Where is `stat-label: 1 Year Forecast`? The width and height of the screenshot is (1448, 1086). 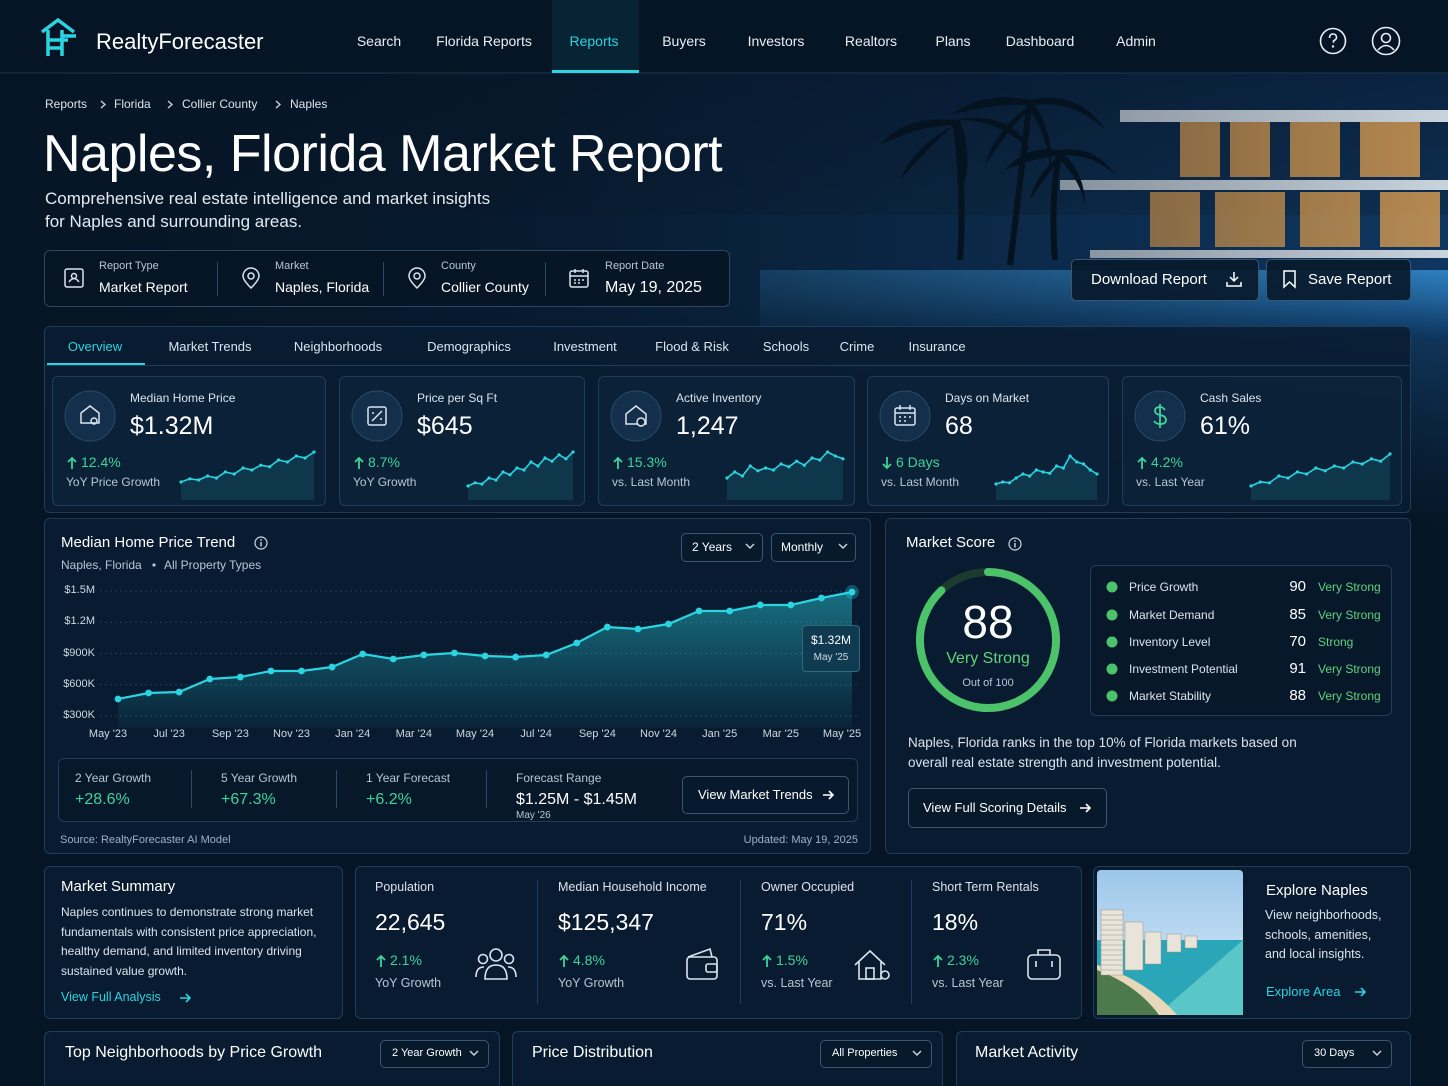
stat-label: 1 Year Forecast is located at coordinates (408, 777).